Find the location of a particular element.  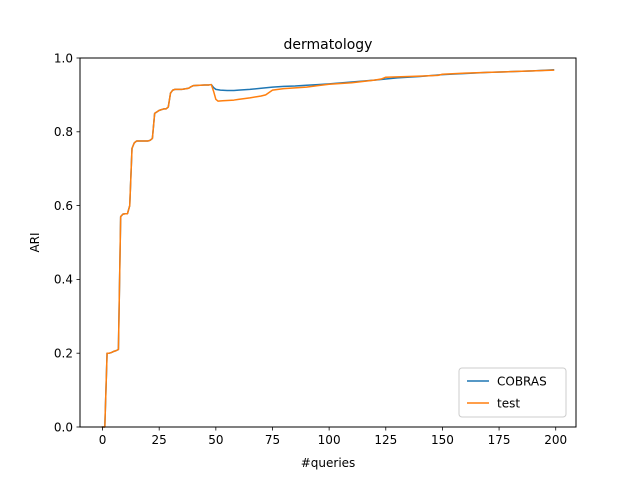

legend-label-cobras: COBRAS is located at coordinates (522, 382).